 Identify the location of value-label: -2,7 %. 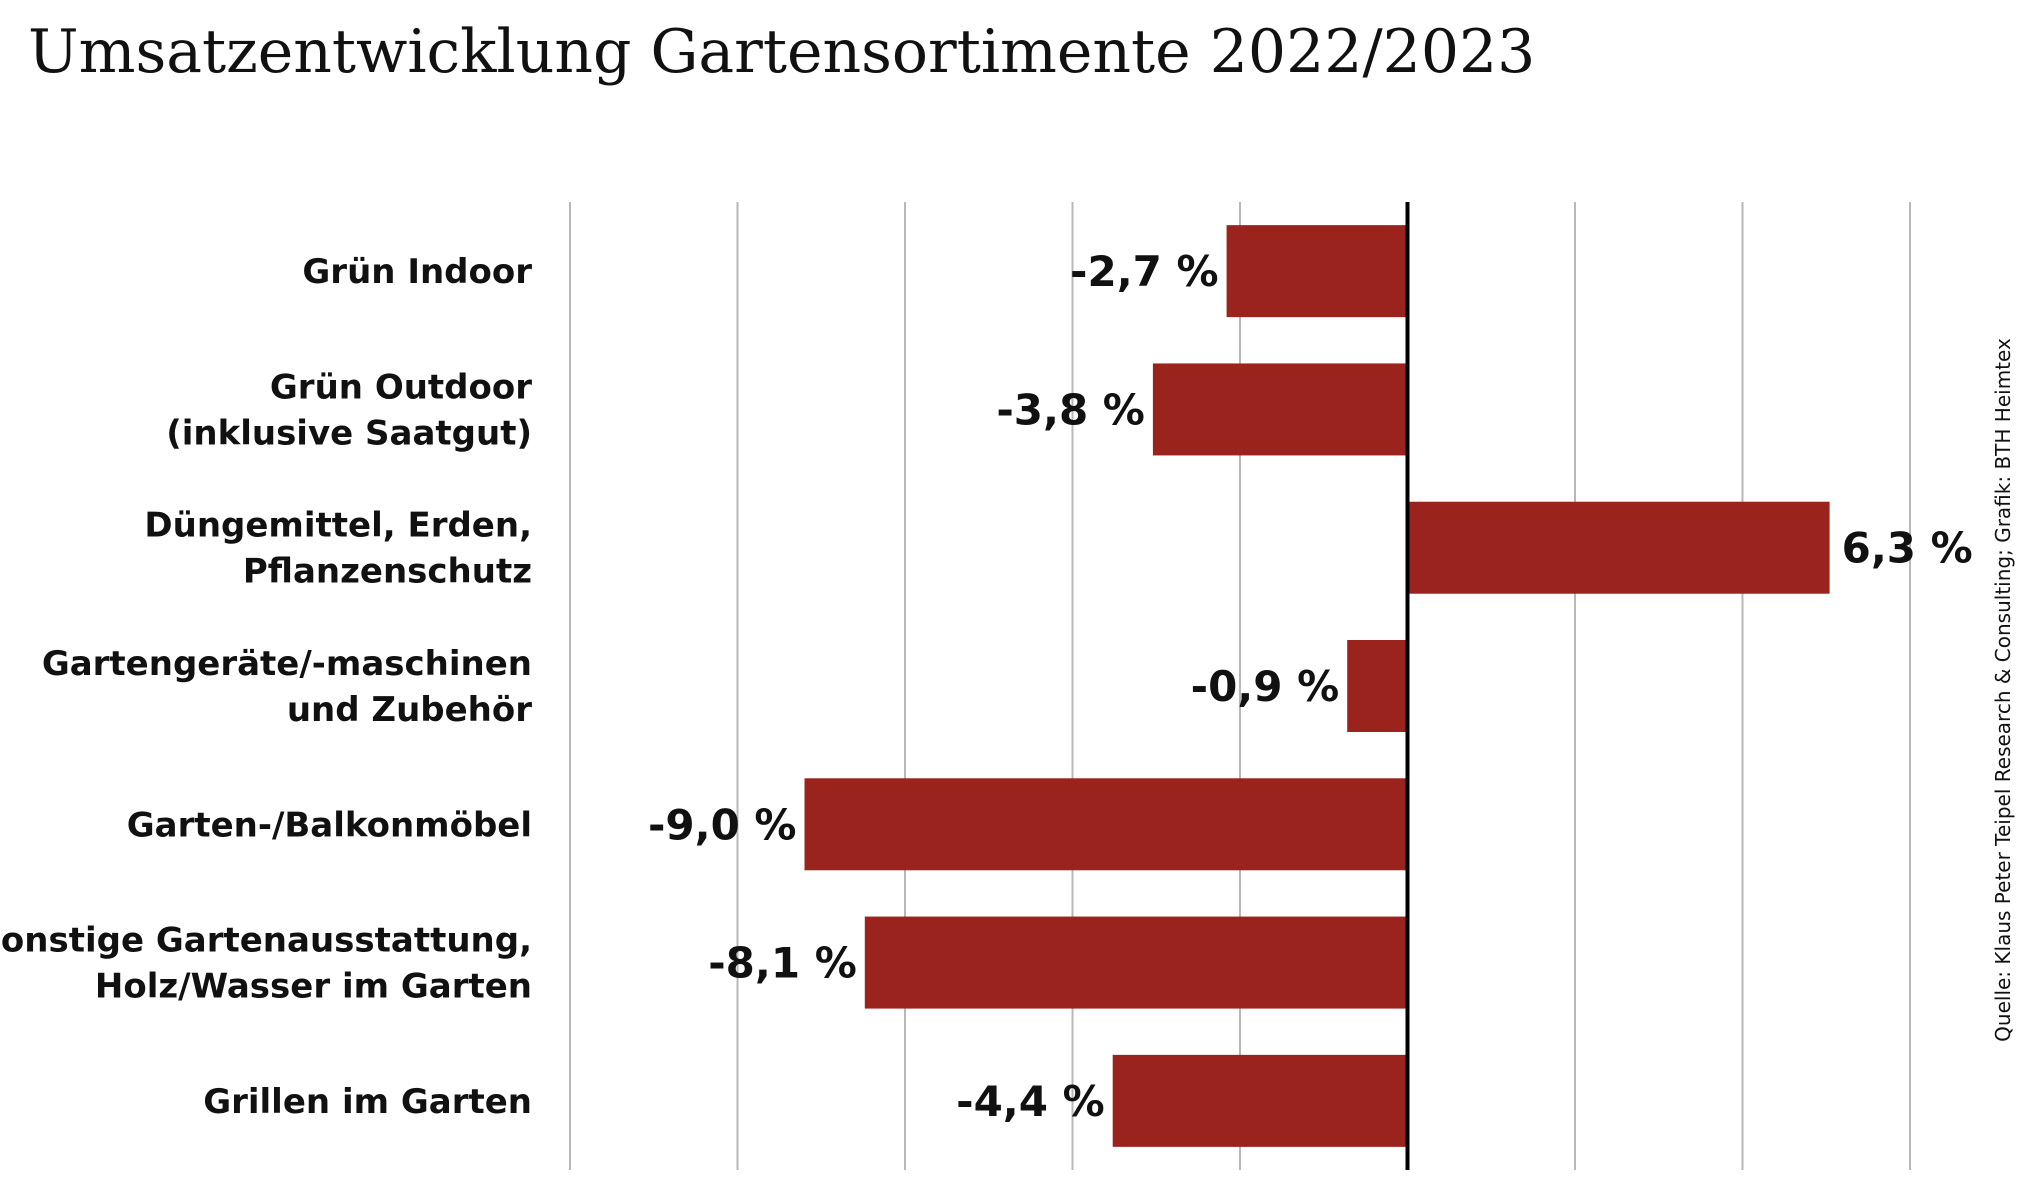
(1144, 271).